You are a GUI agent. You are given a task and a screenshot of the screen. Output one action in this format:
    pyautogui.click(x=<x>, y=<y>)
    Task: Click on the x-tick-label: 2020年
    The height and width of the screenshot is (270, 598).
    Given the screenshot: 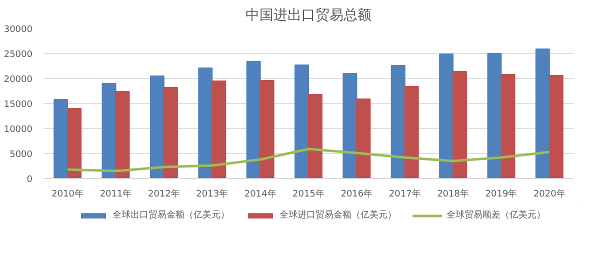 What is the action you would take?
    pyautogui.click(x=549, y=194)
    